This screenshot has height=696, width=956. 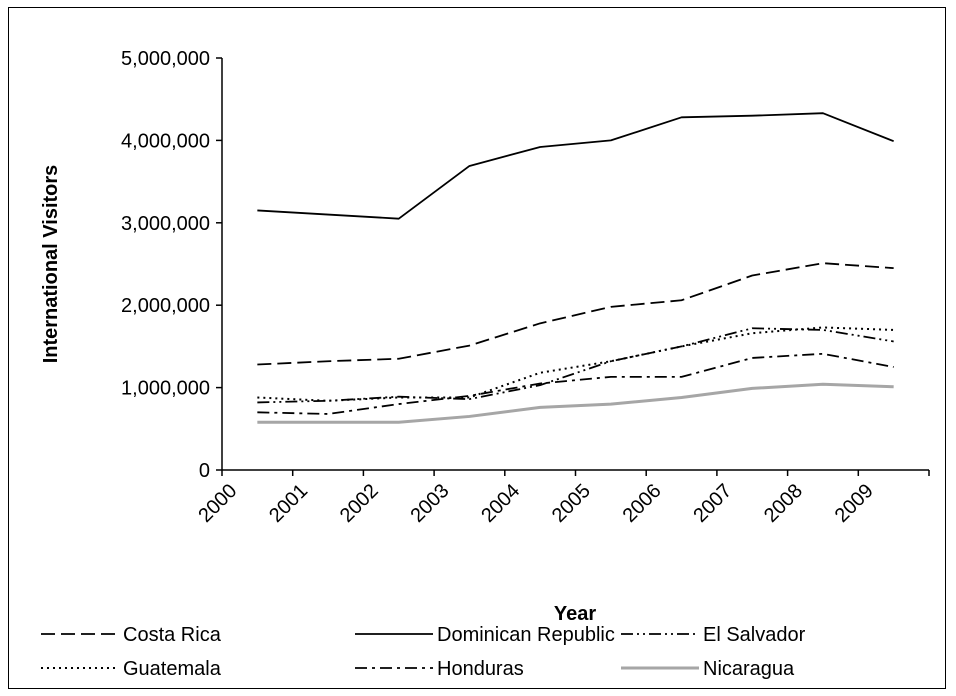 What do you see at coordinates (288, 503) in the screenshot?
I see `x-tick-label: 2001` at bounding box center [288, 503].